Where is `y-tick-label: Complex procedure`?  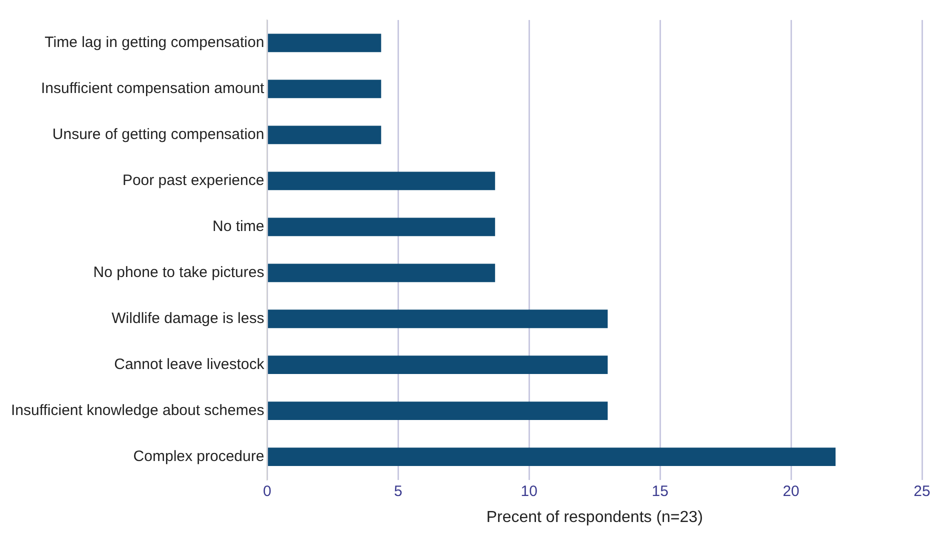 y-tick-label: Complex procedure is located at coordinates (198, 456).